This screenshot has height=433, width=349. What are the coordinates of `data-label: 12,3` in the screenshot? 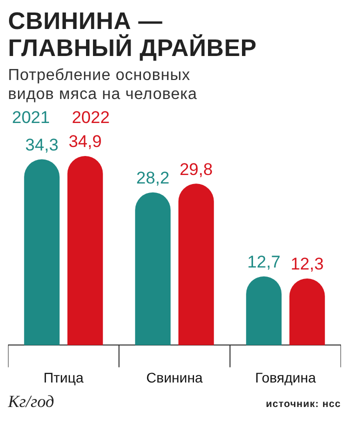 It's located at (307, 264).